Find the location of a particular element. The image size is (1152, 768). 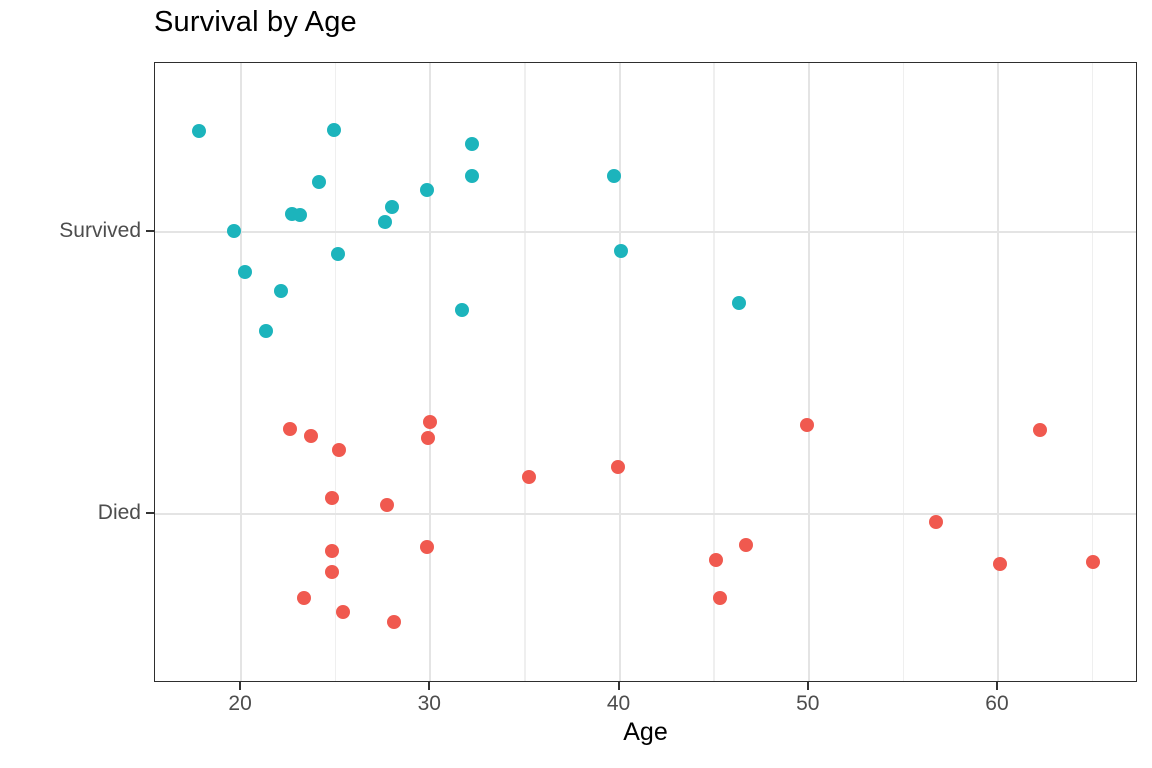

y-tick-label: Died is located at coordinates (119, 512).